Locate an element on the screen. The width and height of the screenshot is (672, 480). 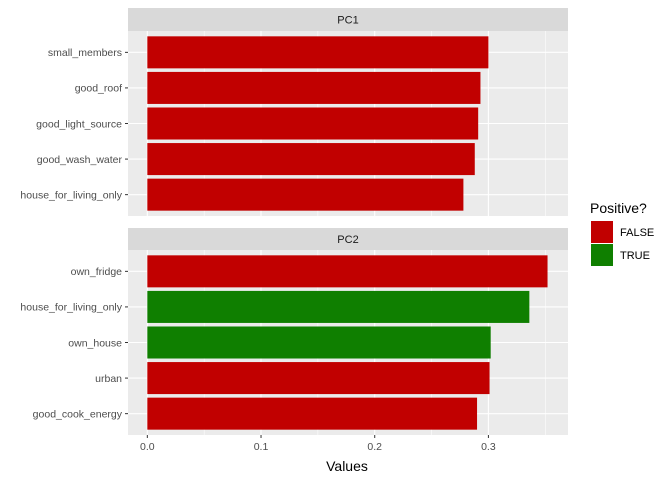
bar-pc1-house_for_living_only is located at coordinates (305, 194).